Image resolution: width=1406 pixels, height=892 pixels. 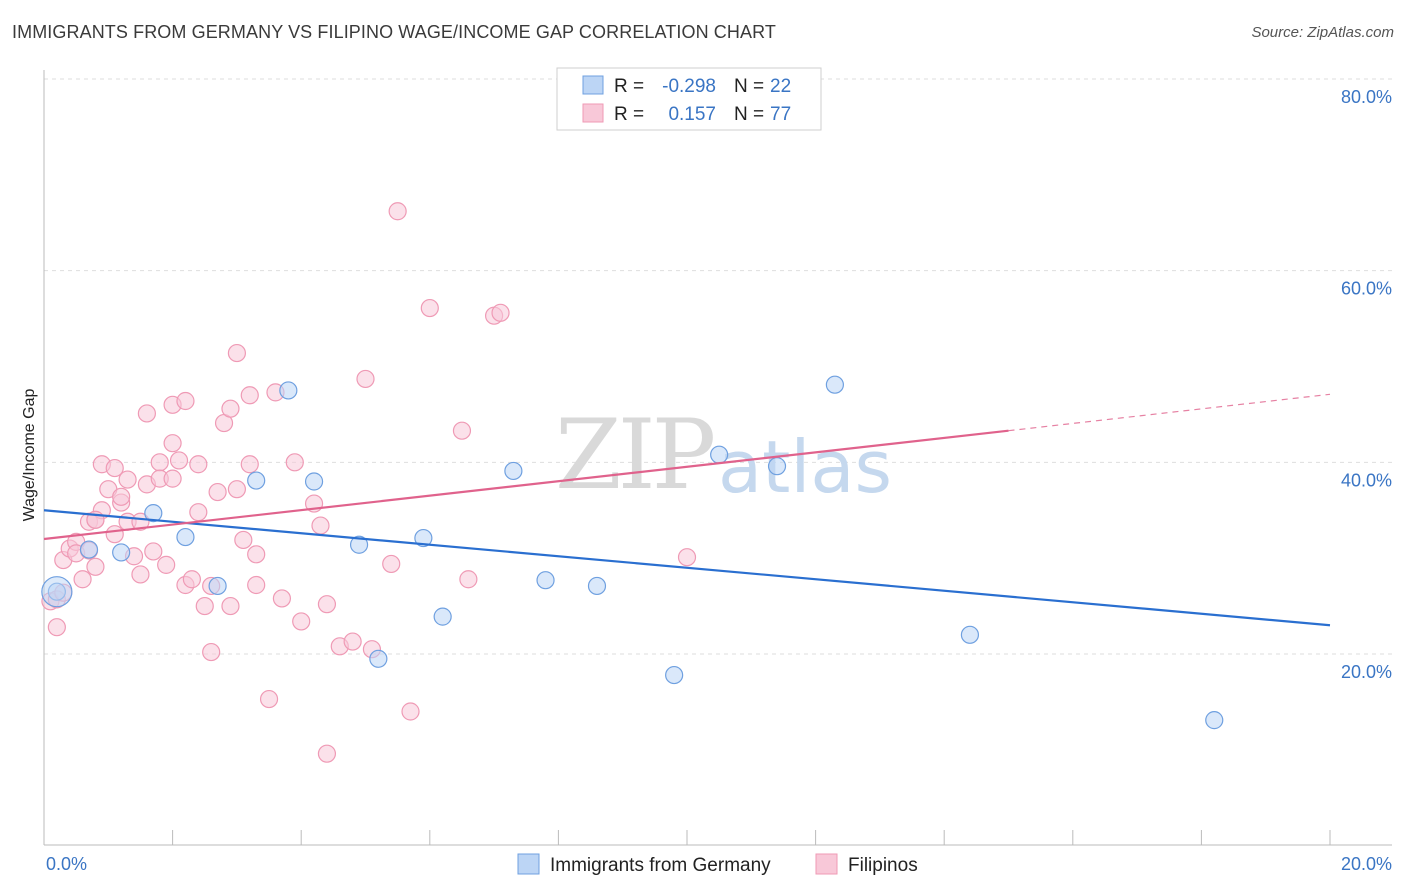 I want to click on legend-n-label-germany: N =, so click(x=749, y=86).